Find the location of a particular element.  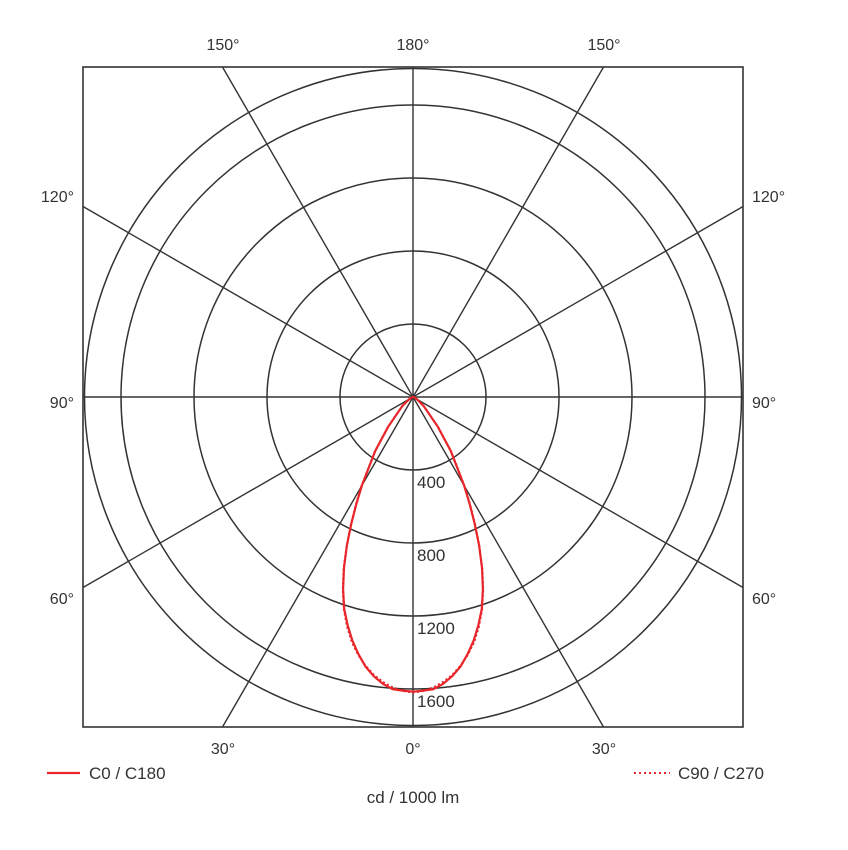

angle-label-left-middle: 90° is located at coordinates (62, 403).